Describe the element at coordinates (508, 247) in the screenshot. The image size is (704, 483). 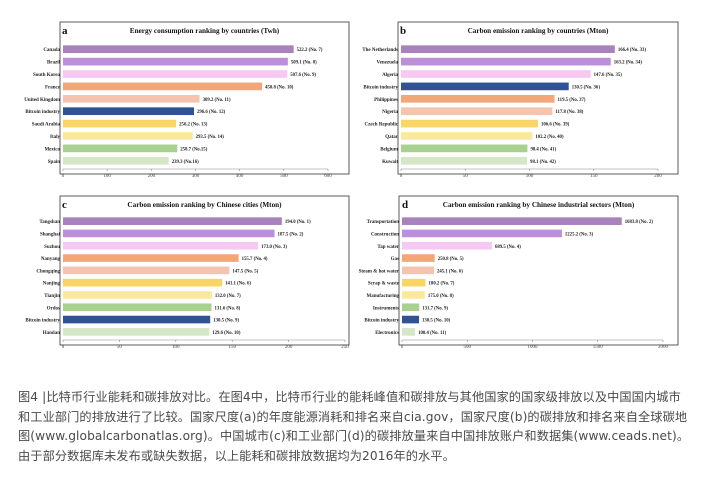
I see `panel-d-value-label-2: 689.5 (No. 4)` at that location.